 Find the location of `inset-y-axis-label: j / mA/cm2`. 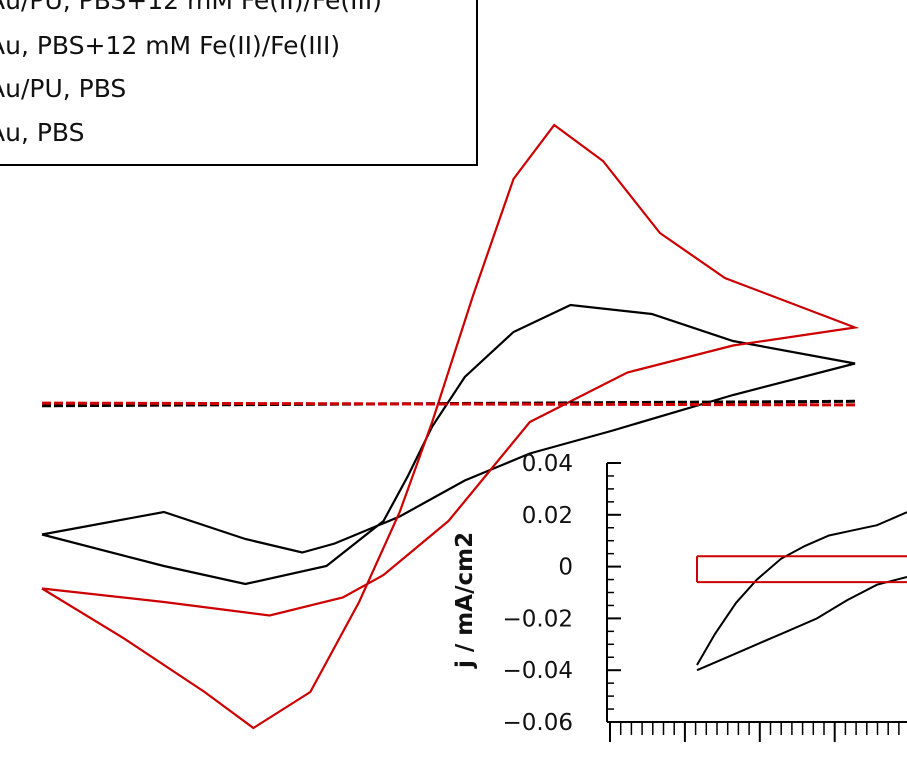

inset-y-axis-label: j / mA/cm2 is located at coordinates (465, 600).